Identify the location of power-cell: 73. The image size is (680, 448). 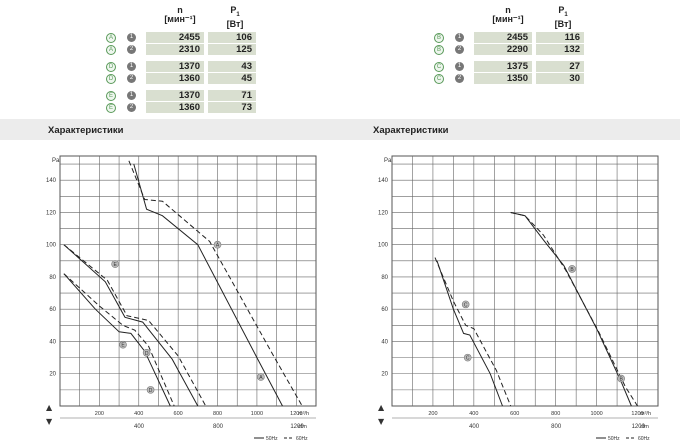
(232, 107).